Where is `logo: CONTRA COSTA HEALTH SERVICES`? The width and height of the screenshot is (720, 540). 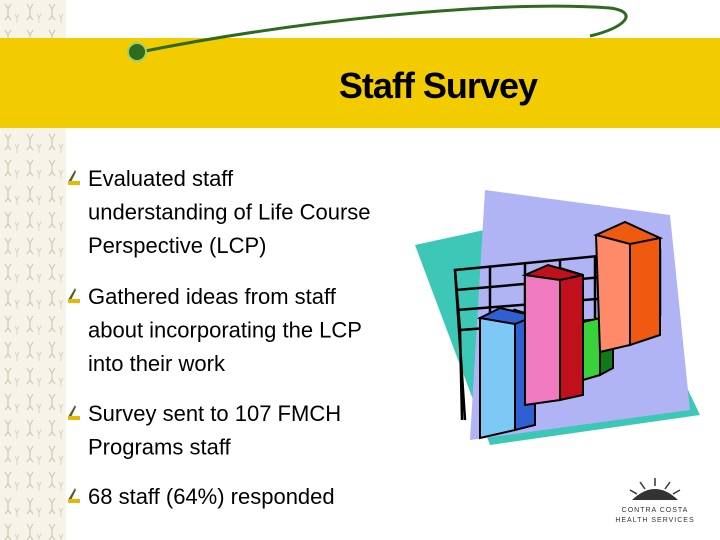 logo: CONTRA COSTA HEALTH SERVICES is located at coordinates (654, 501).